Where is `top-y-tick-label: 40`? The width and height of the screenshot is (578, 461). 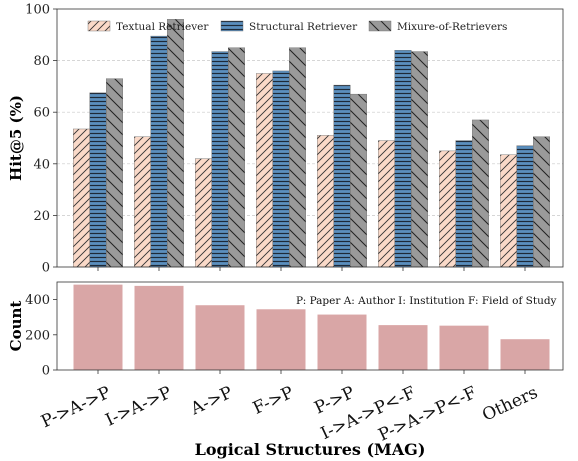
top-y-tick-label: 40 is located at coordinates (41, 164).